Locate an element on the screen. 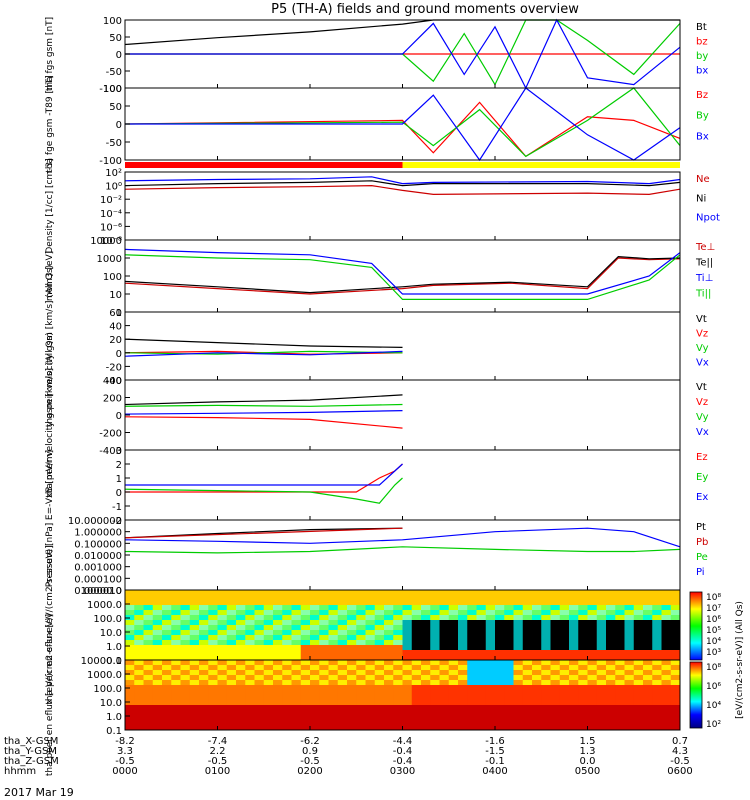 The width and height of the screenshot is (750, 800). series-line-pressure-Pe is located at coordinates (402, 550).